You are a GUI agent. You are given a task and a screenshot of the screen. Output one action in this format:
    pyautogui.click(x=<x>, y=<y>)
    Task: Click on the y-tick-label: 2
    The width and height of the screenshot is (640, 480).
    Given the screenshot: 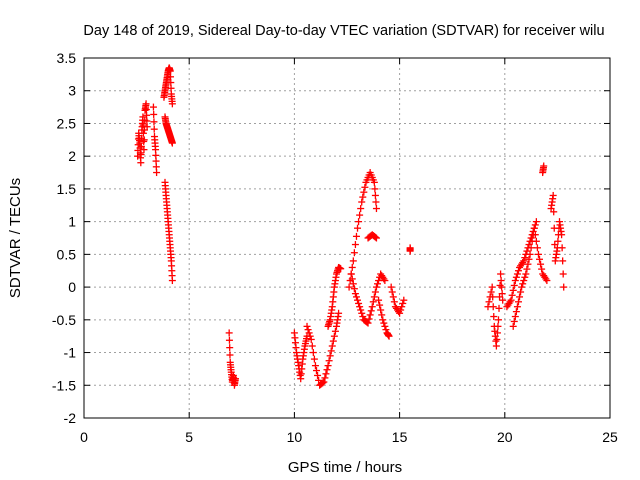 What is the action you would take?
    pyautogui.click(x=72, y=156)
    